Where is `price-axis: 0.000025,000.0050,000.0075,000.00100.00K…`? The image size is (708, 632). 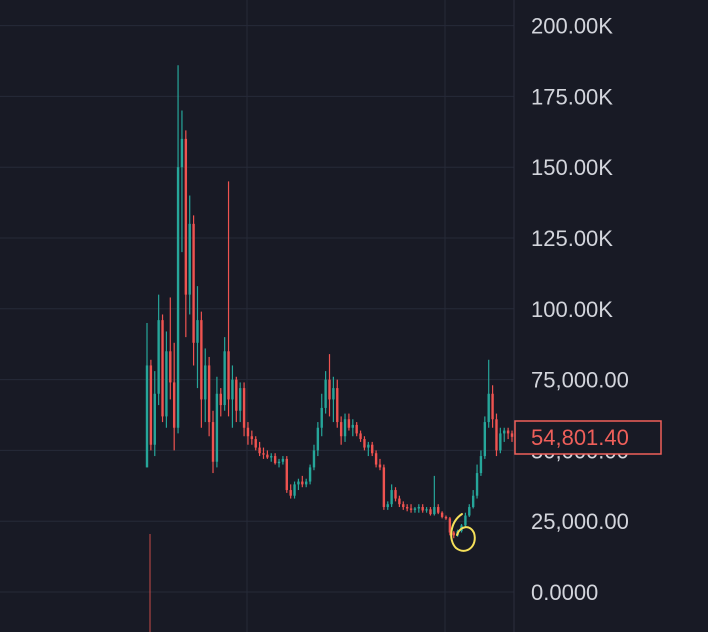 price-axis: 0.000025,000.0050,000.0075,000.00100.00K… is located at coordinates (580, 309).